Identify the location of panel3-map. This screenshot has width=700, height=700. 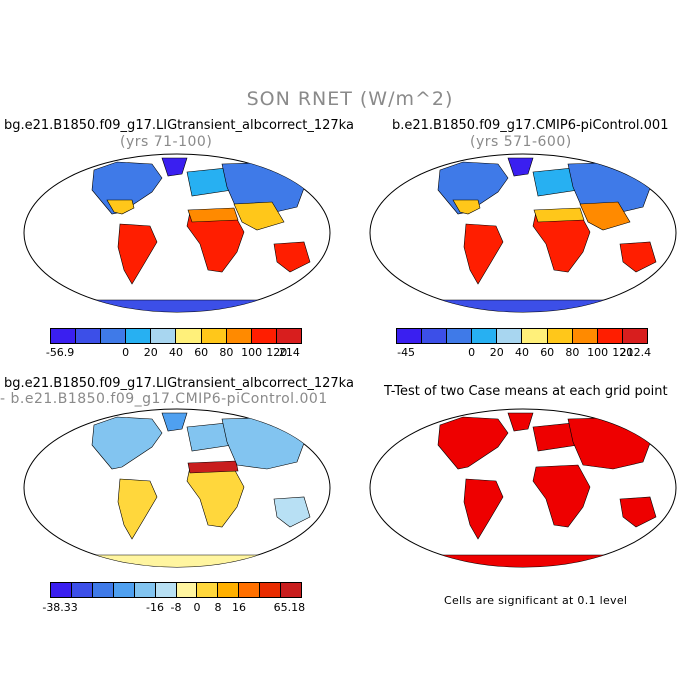
(177, 488).